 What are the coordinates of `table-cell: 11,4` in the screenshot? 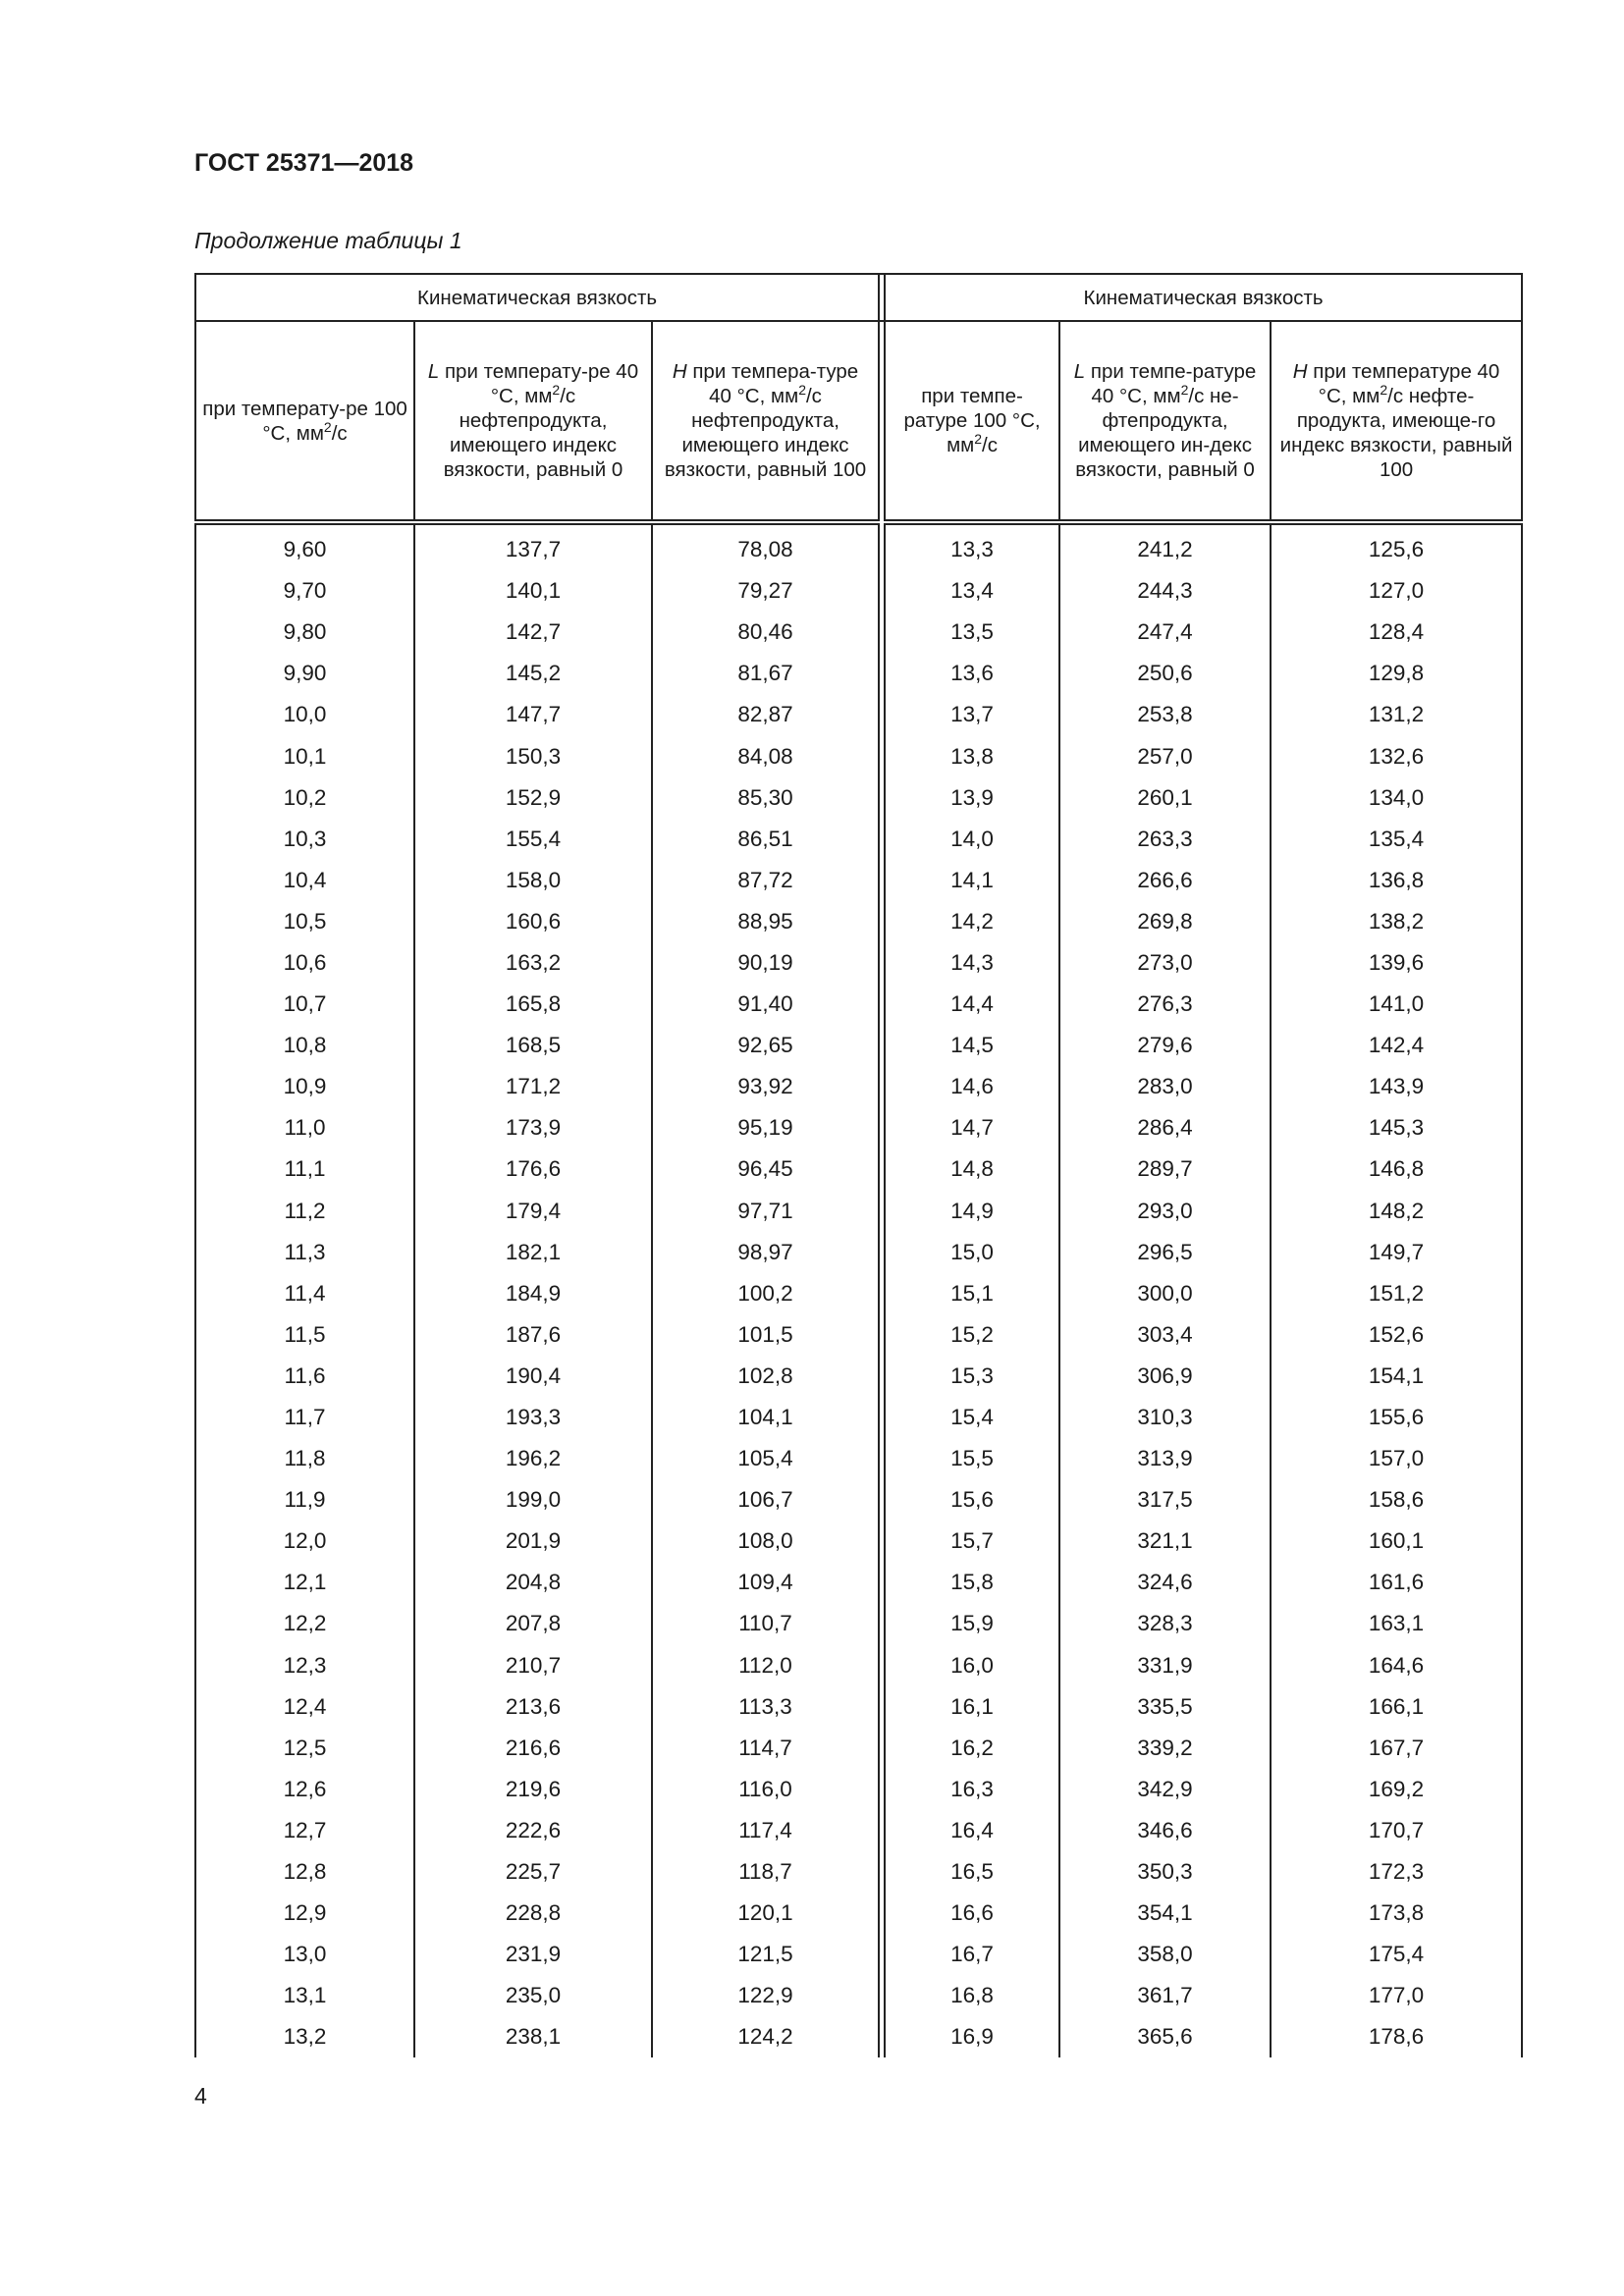 It's located at (304, 1293).